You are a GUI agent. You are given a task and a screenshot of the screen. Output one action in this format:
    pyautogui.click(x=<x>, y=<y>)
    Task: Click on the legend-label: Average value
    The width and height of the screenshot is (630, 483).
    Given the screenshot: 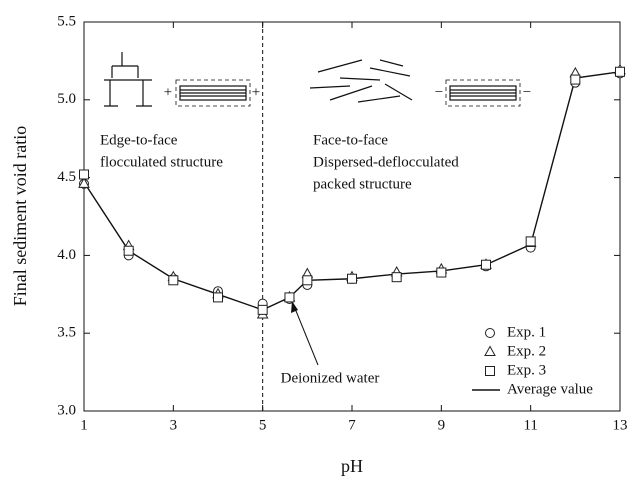 What is the action you would take?
    pyautogui.click(x=550, y=389)
    